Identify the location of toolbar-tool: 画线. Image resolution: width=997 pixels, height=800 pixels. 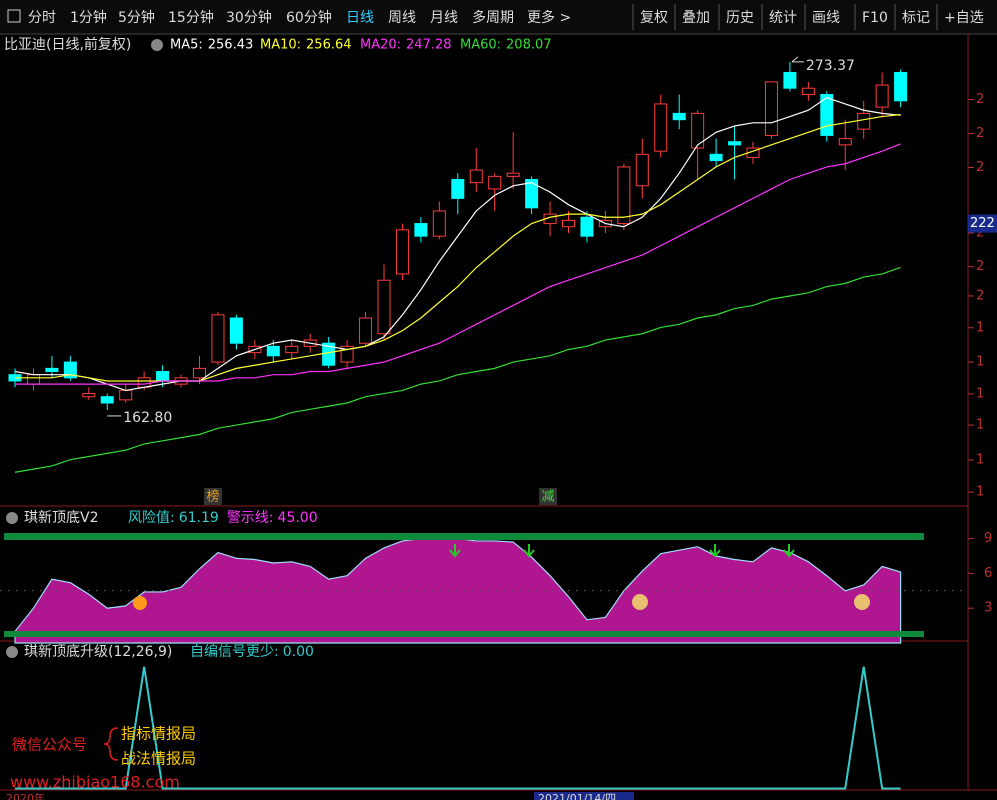
(826, 18).